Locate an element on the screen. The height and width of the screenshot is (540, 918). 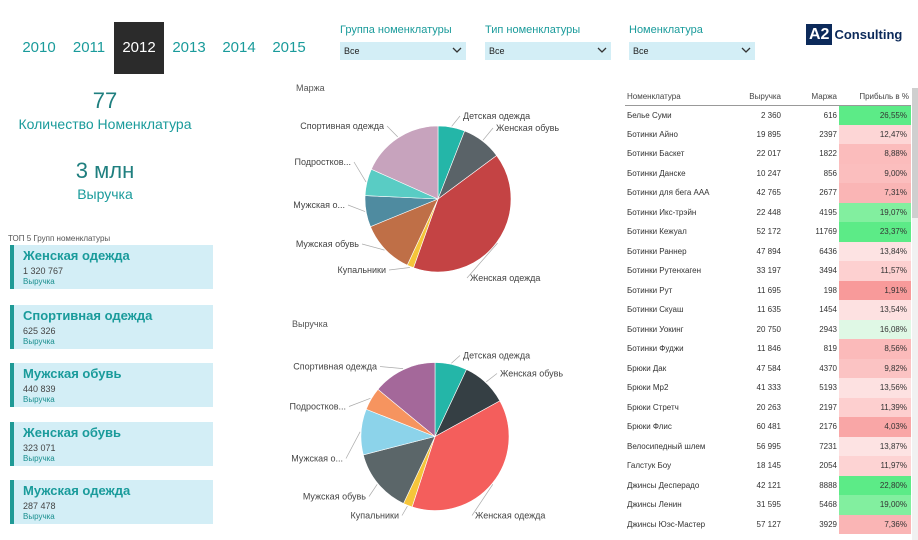
cell-profit: 13,54% is located at coordinates (875, 310).